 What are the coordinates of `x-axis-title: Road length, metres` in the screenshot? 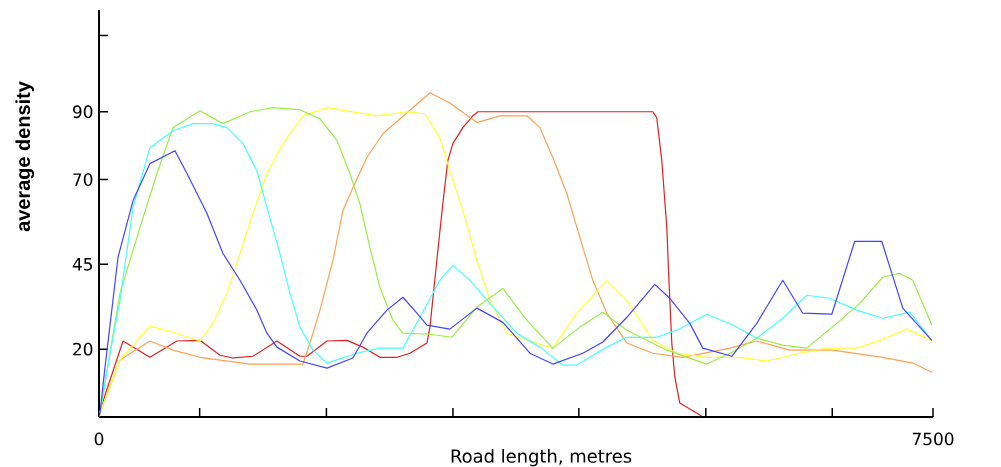 It's located at (541, 458).